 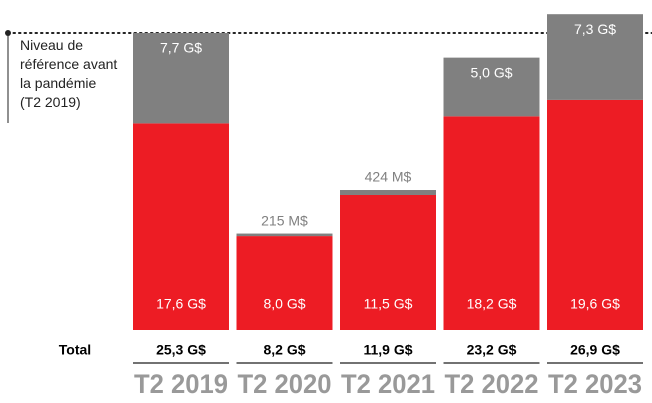 I want to click on x-tick-label: T2 2023, so click(x=595, y=384).